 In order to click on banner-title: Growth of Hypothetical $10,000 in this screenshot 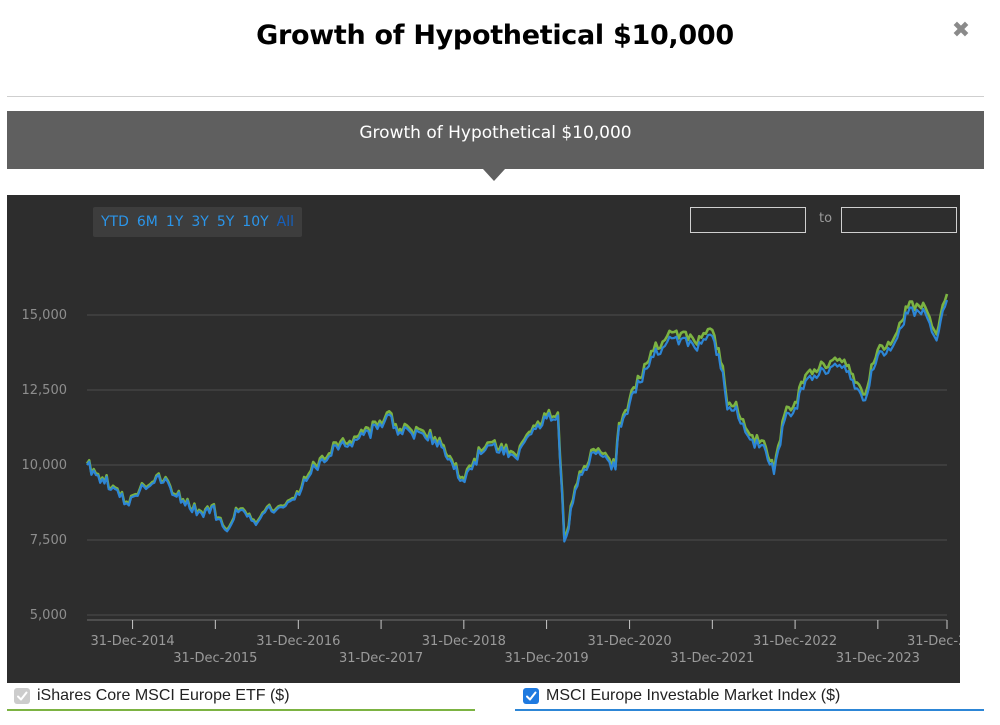, I will do `click(495, 133)`.